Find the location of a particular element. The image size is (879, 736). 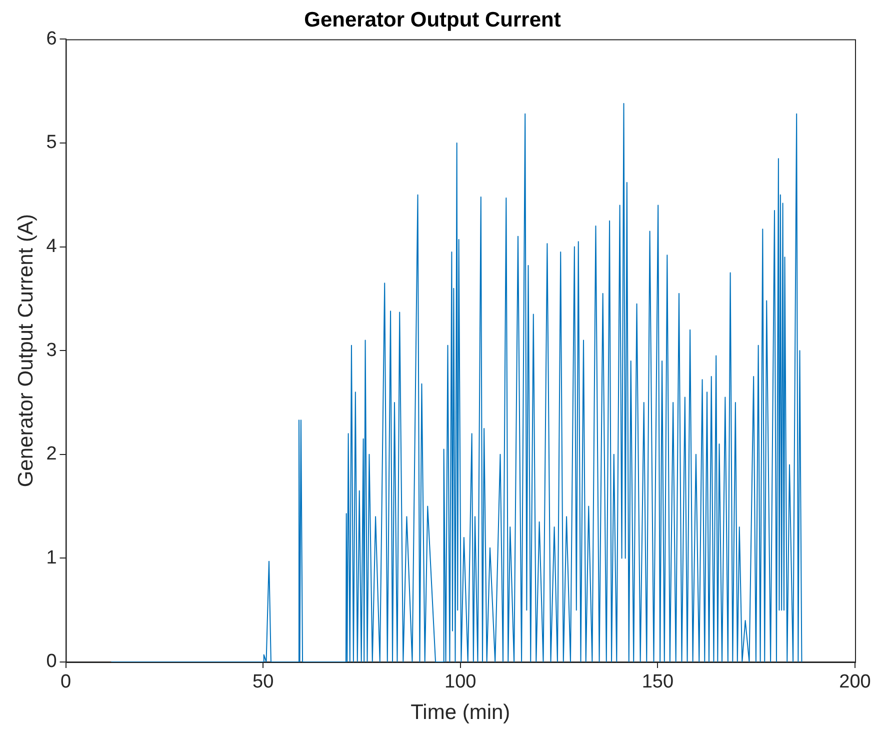

x-axis-title: Time (min) is located at coordinates (460, 712).